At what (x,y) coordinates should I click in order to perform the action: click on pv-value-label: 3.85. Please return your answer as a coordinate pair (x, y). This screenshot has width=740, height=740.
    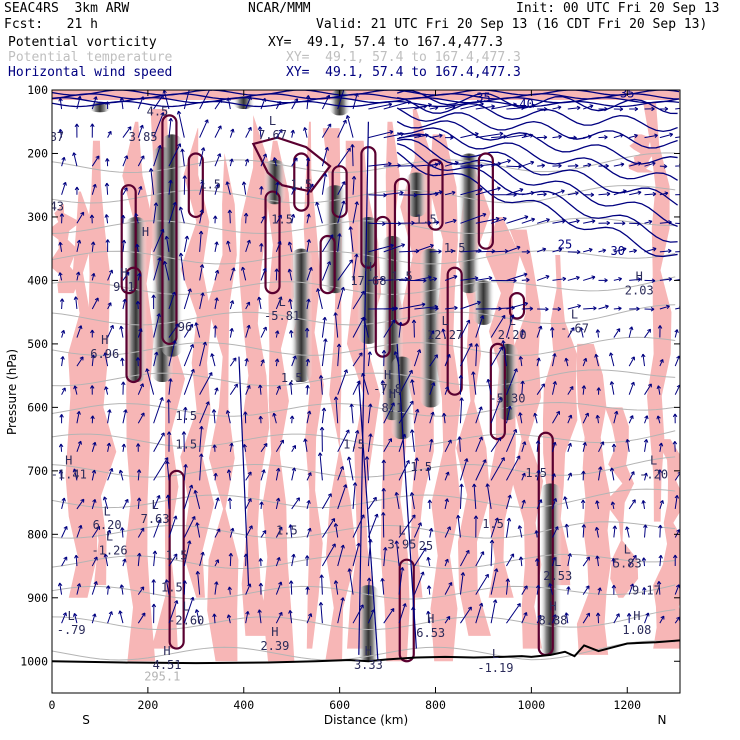
    Looking at the image, I should click on (143, 137).